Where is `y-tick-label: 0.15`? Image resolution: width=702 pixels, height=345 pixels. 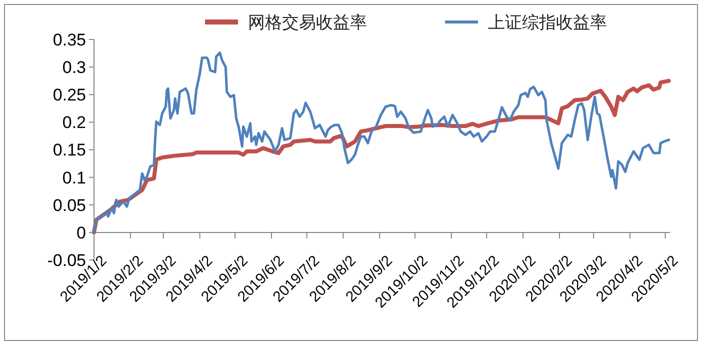
y-tick-label: 0.15 is located at coordinates (69, 150).